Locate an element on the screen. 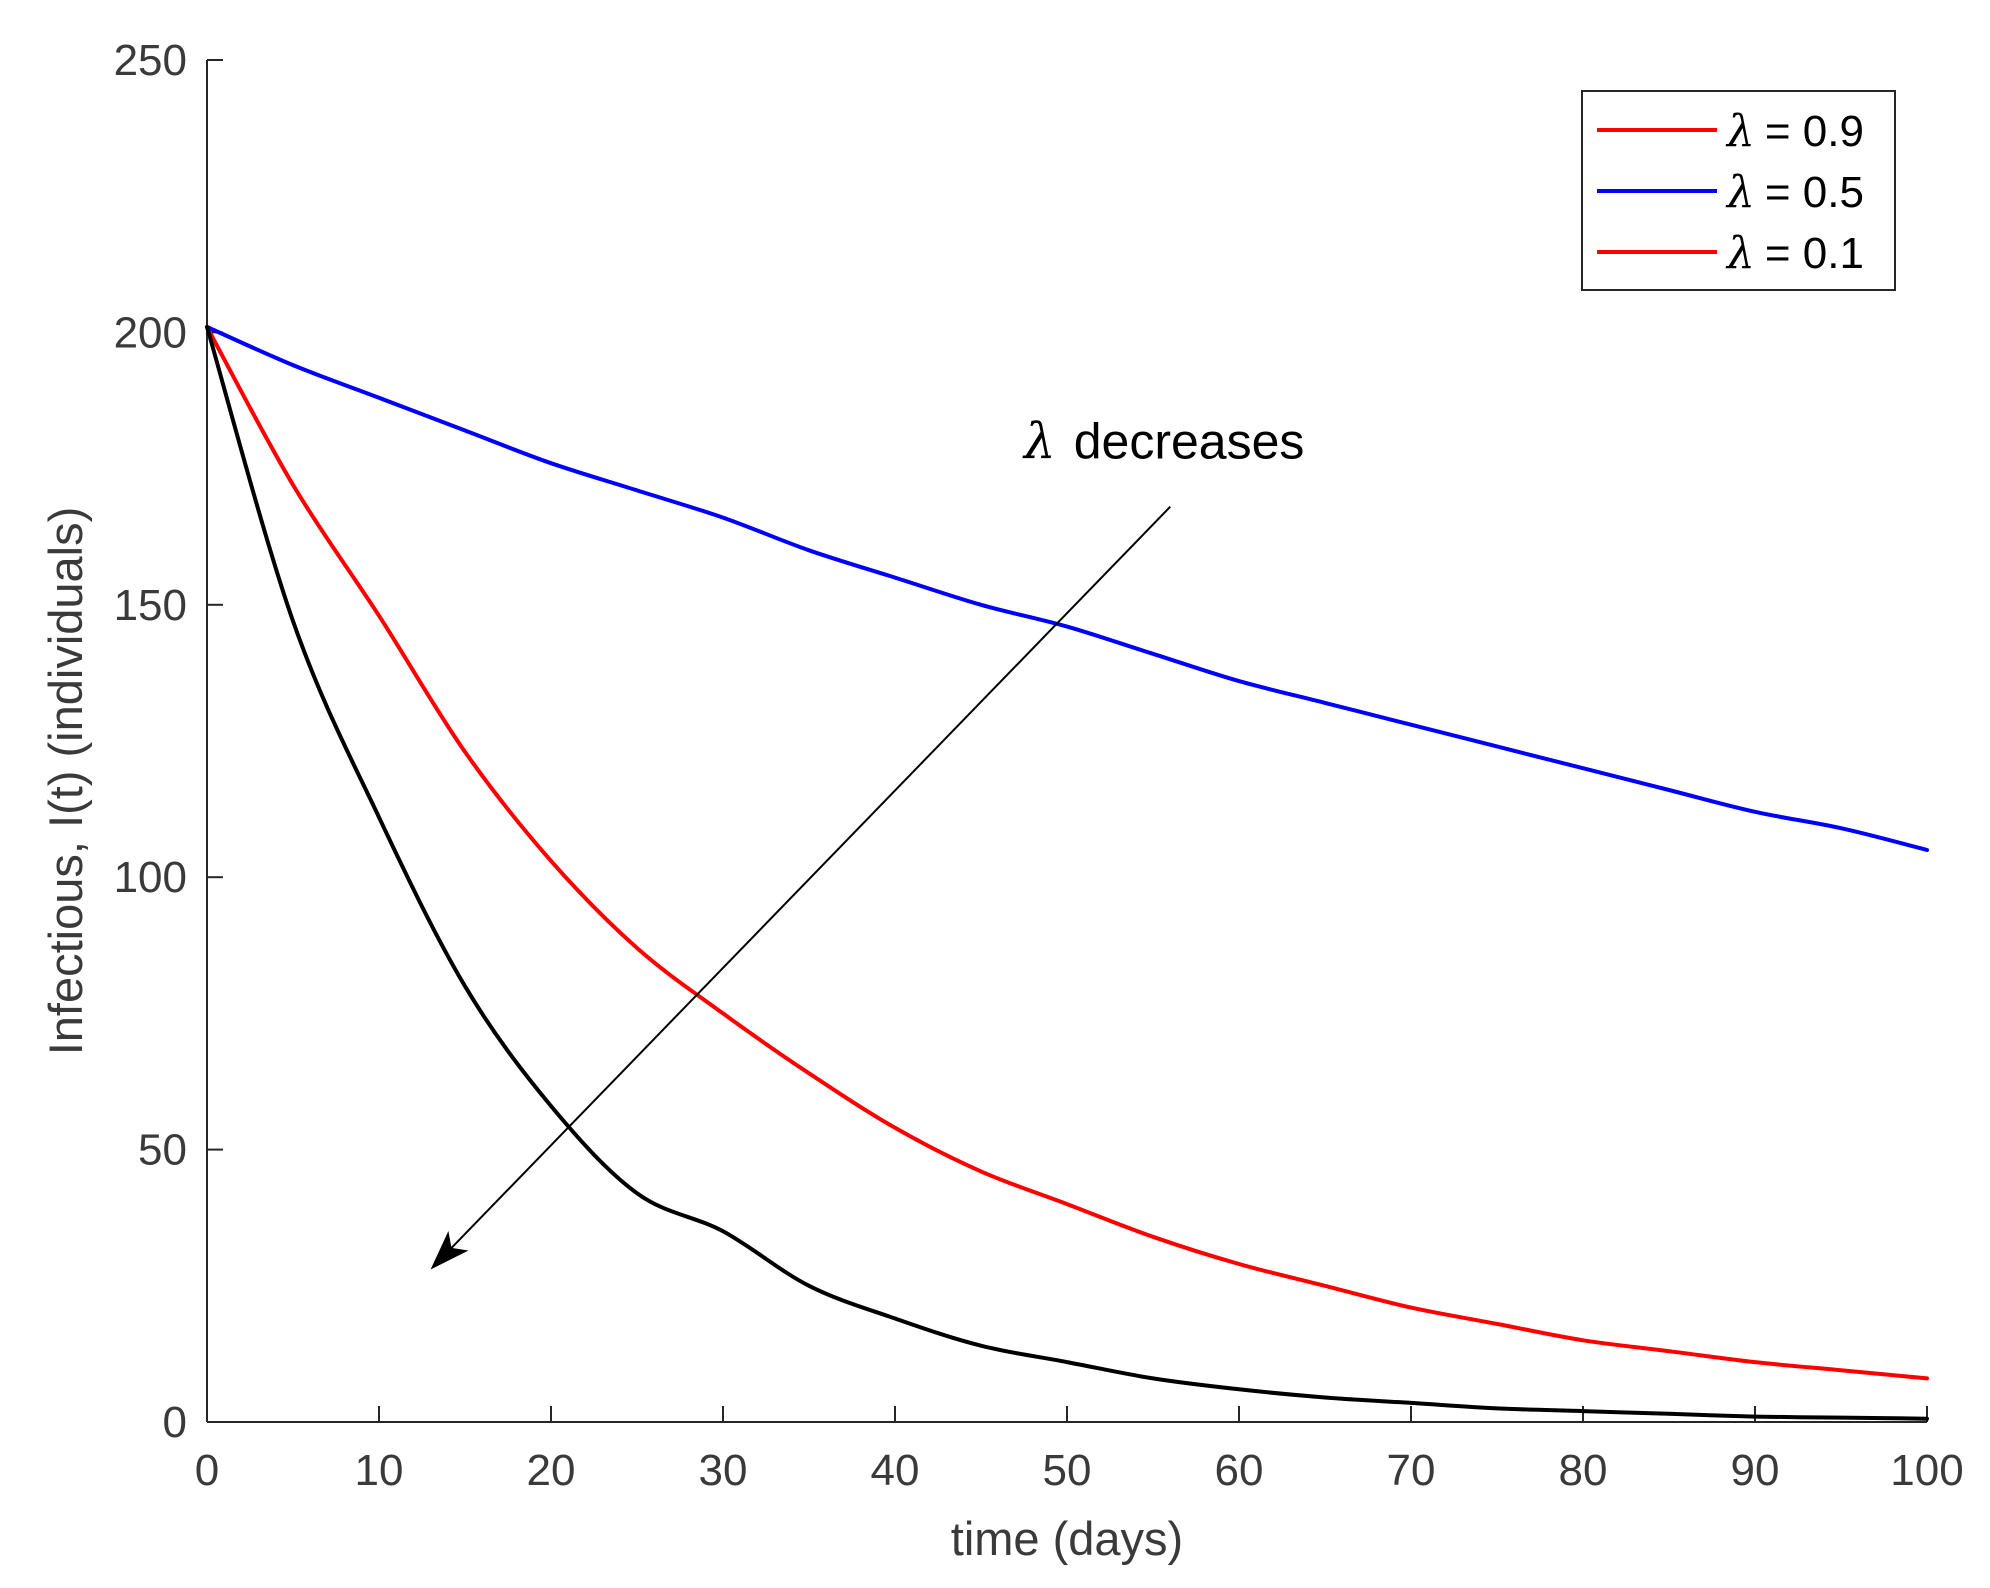  x-tick-label: 0 is located at coordinates (207, 1470).